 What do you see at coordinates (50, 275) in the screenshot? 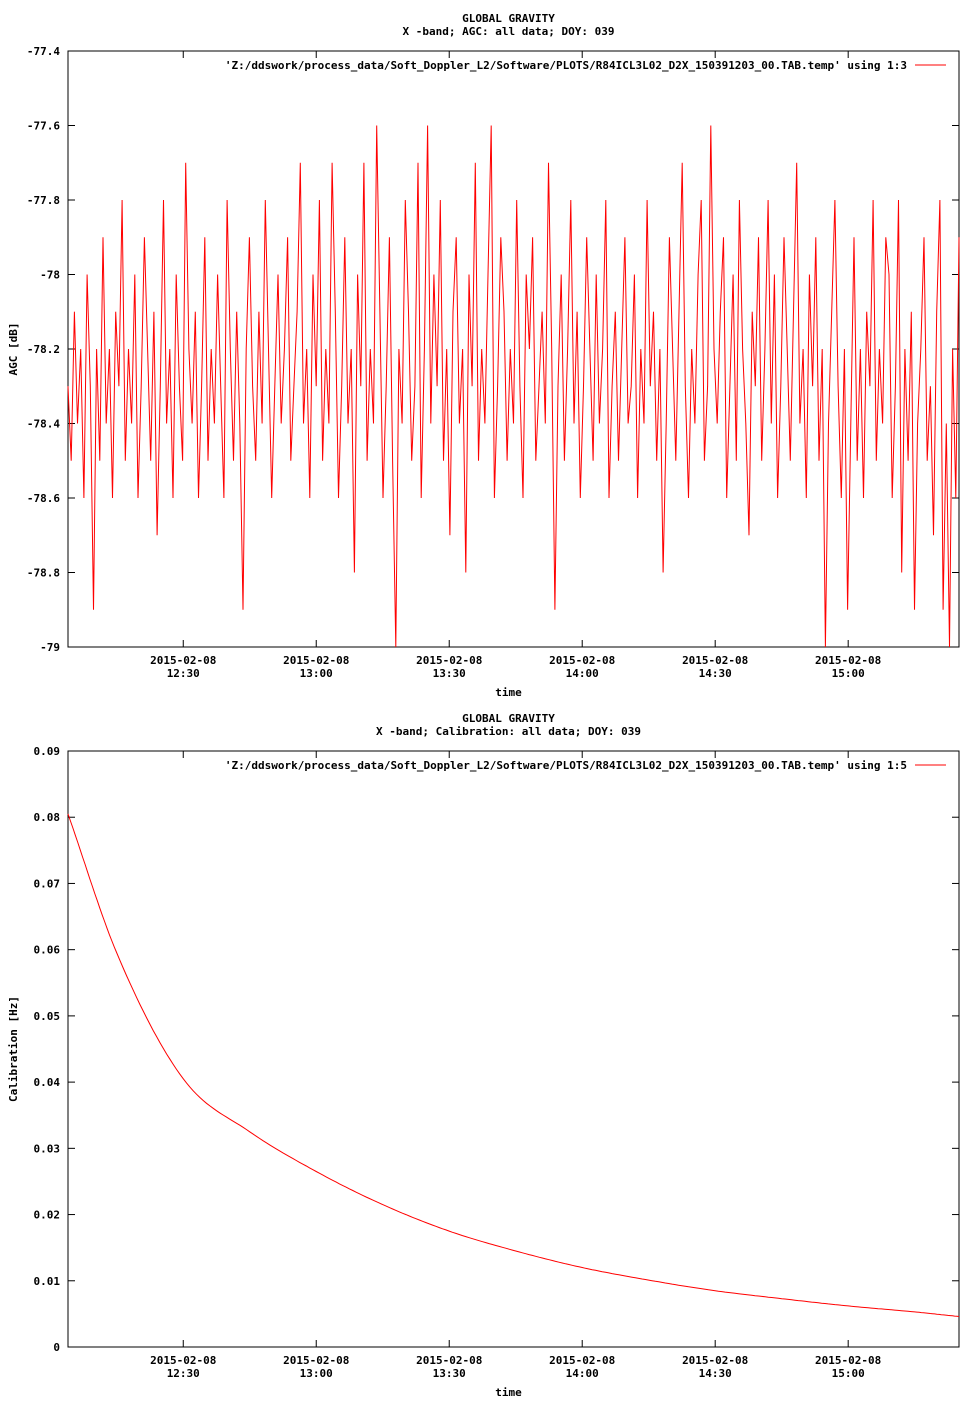
I see `y-tick-label: -78` at bounding box center [50, 275].